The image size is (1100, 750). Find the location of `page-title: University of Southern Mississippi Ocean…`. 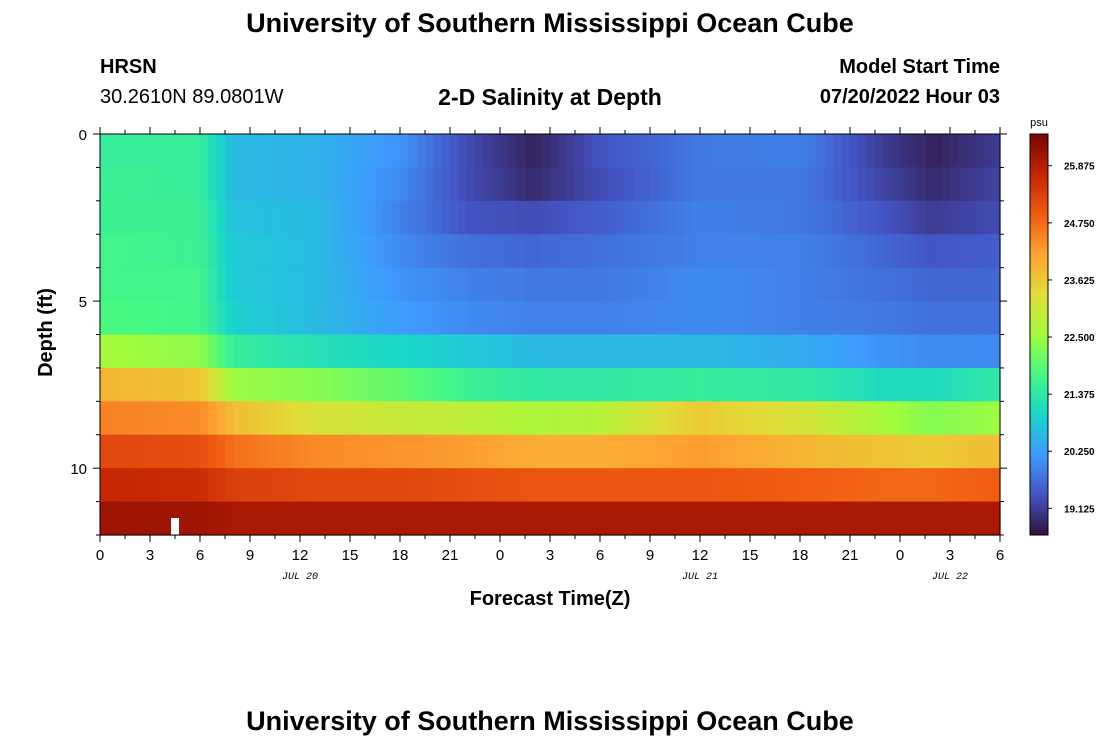

page-title: University of Southern Mississippi Ocean… is located at coordinates (550, 23).